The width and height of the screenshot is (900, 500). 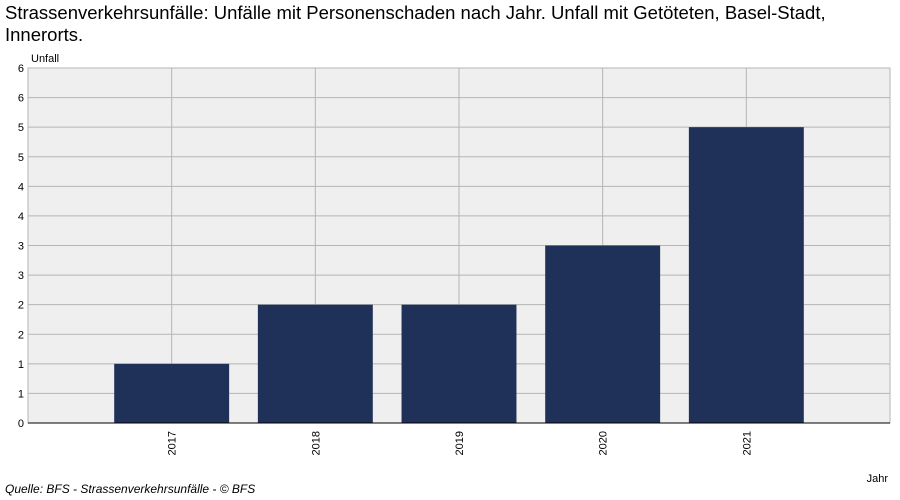 What do you see at coordinates (172, 393) in the screenshot?
I see `bar-2017` at bounding box center [172, 393].